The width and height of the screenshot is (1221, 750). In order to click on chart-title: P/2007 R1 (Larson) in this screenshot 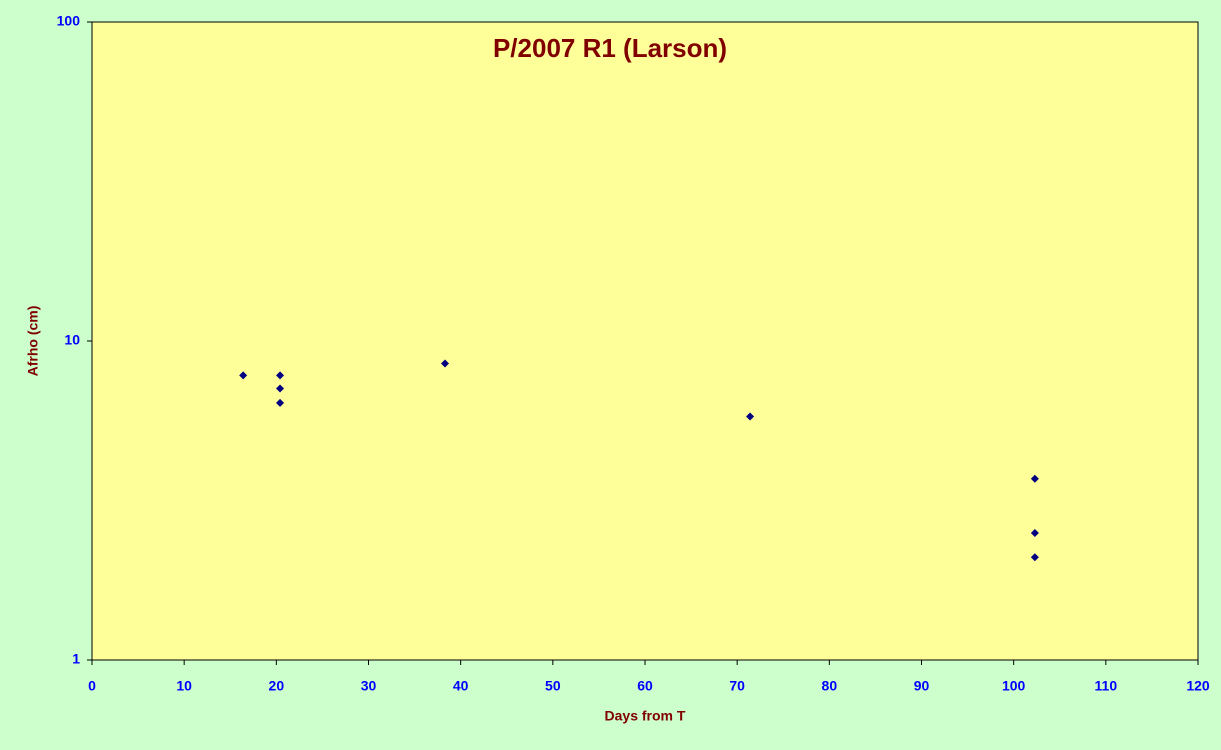, I will do `click(610, 48)`.